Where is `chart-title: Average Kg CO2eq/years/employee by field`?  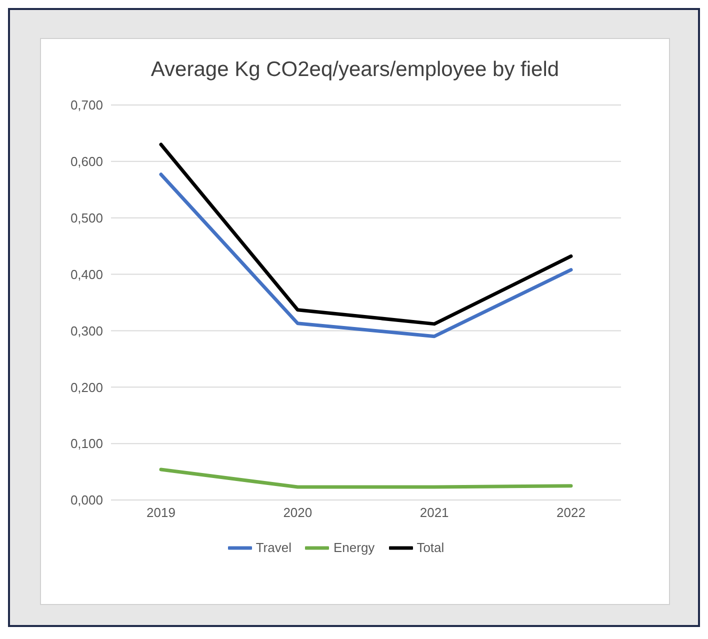
chart-title: Average Kg CO2eq/years/employee by field is located at coordinates (355, 70).